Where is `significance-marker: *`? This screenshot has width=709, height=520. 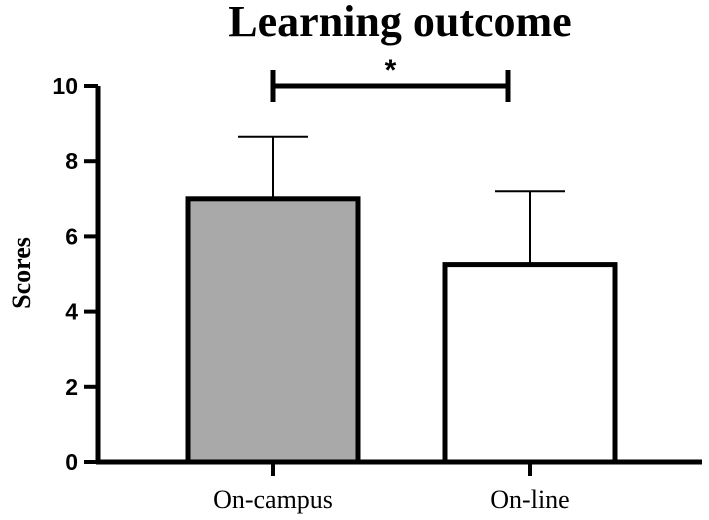 significance-marker: * is located at coordinates (391, 70).